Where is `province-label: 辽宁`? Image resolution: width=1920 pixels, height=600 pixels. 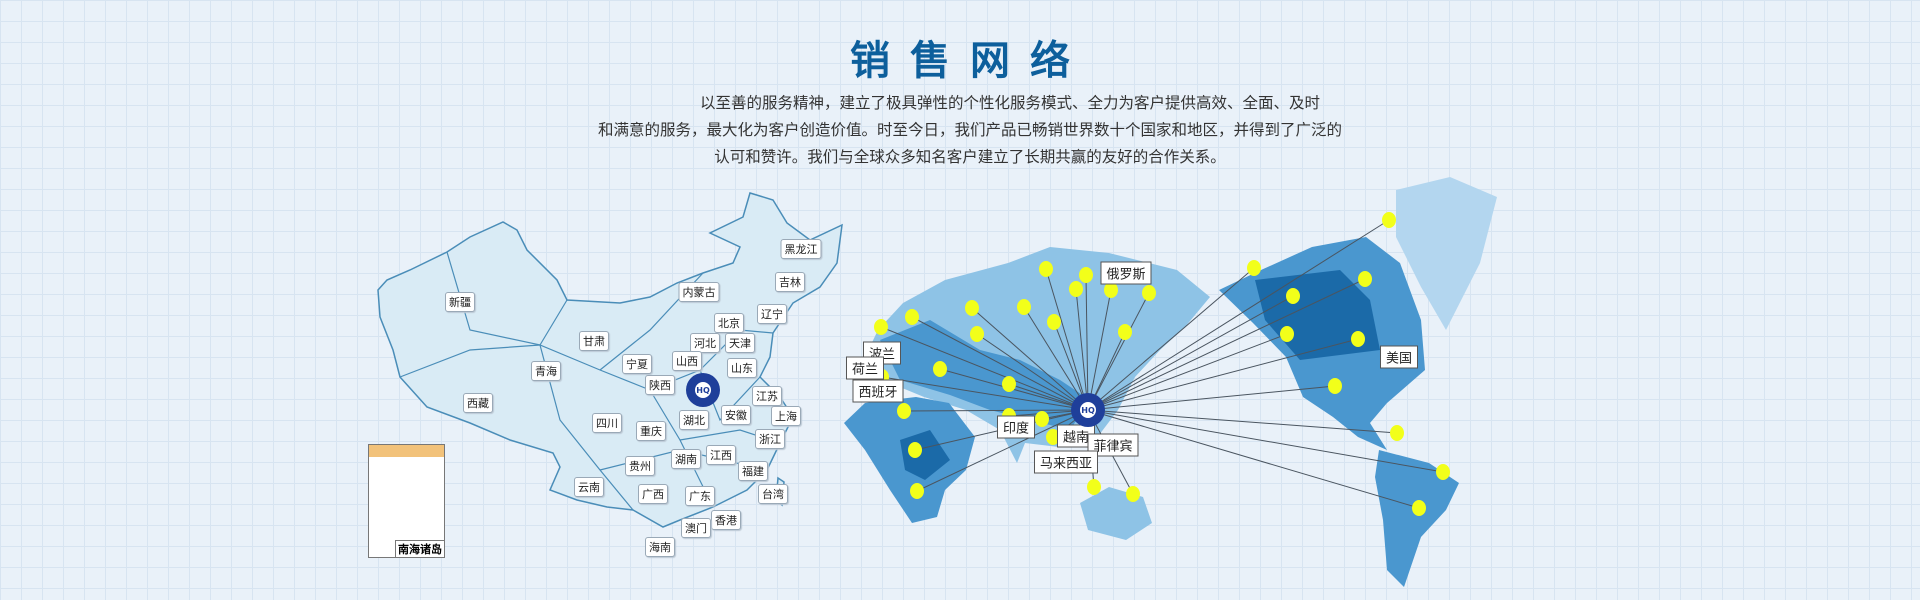
province-label: 辽宁 is located at coordinates (772, 314).